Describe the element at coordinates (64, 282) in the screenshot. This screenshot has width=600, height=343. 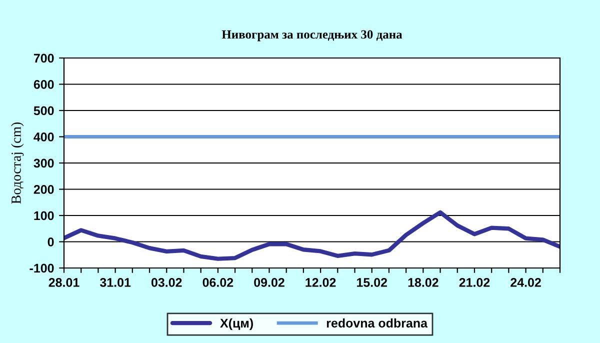
I see `x-tick-label: 28.01` at that location.